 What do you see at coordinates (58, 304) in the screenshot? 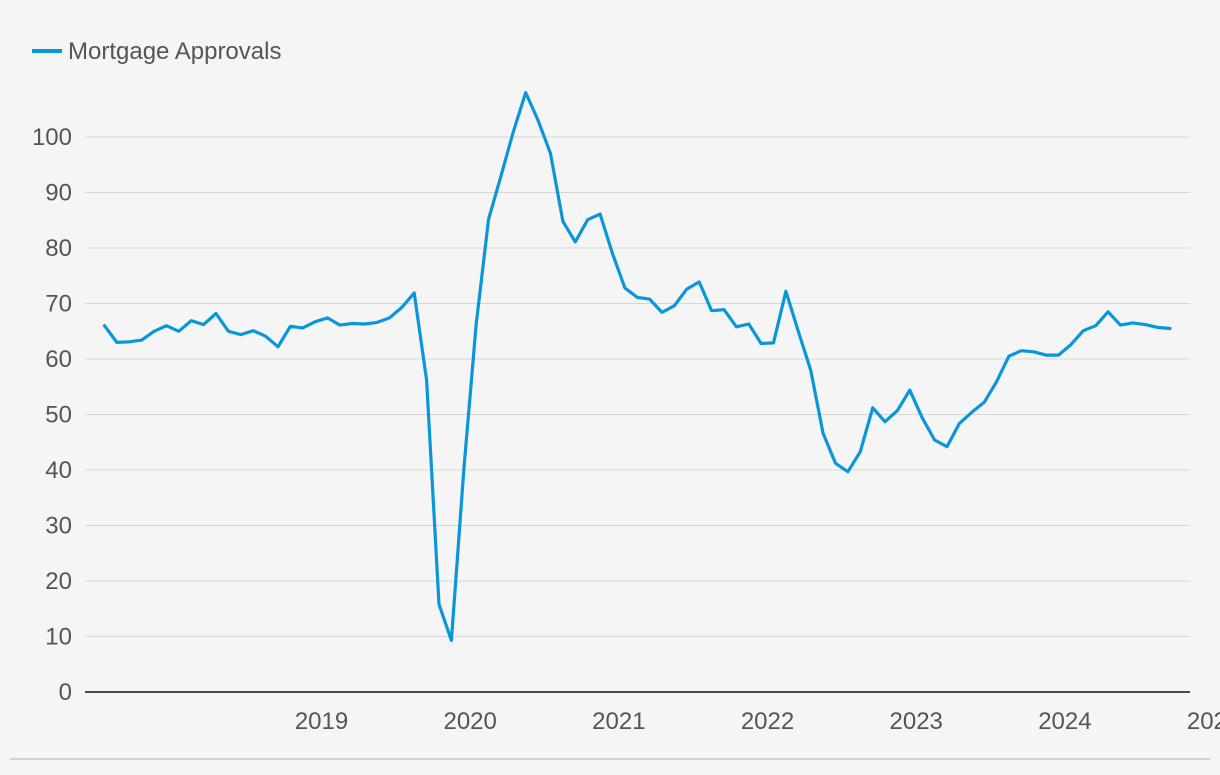
I see `y-tick-label: 70` at bounding box center [58, 304].